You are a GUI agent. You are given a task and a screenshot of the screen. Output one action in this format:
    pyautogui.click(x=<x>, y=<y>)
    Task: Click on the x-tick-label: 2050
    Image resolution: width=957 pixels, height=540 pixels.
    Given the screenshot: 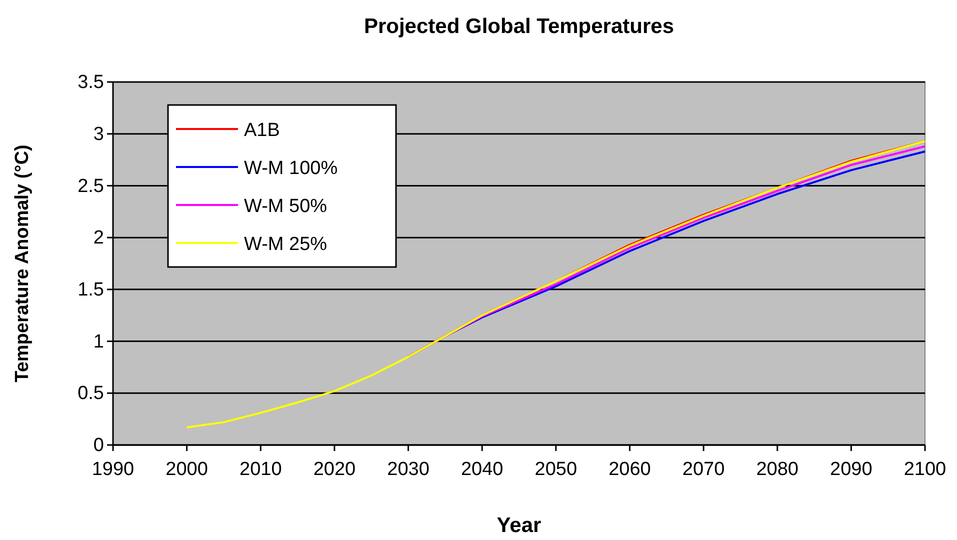 What is the action you would take?
    pyautogui.click(x=556, y=469)
    